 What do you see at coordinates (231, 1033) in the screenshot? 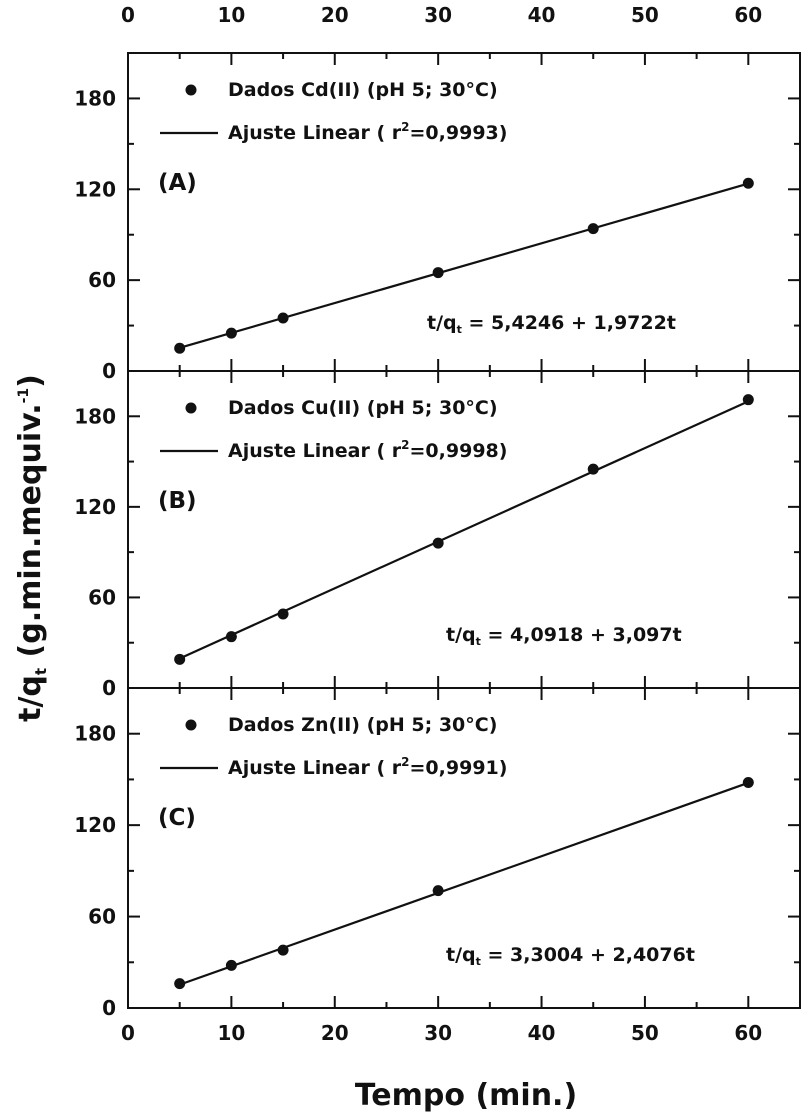
I see `x-tick-label-bottom: 10` at bounding box center [231, 1033].